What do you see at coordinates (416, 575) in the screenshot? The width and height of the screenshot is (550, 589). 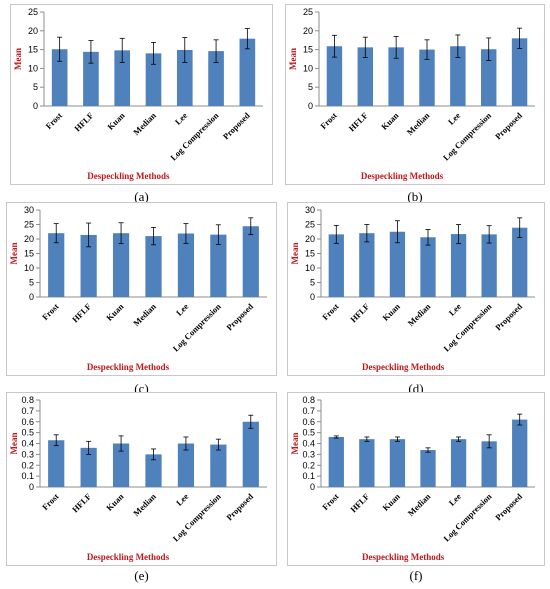 I see `caption-f: (f)` at bounding box center [416, 575].